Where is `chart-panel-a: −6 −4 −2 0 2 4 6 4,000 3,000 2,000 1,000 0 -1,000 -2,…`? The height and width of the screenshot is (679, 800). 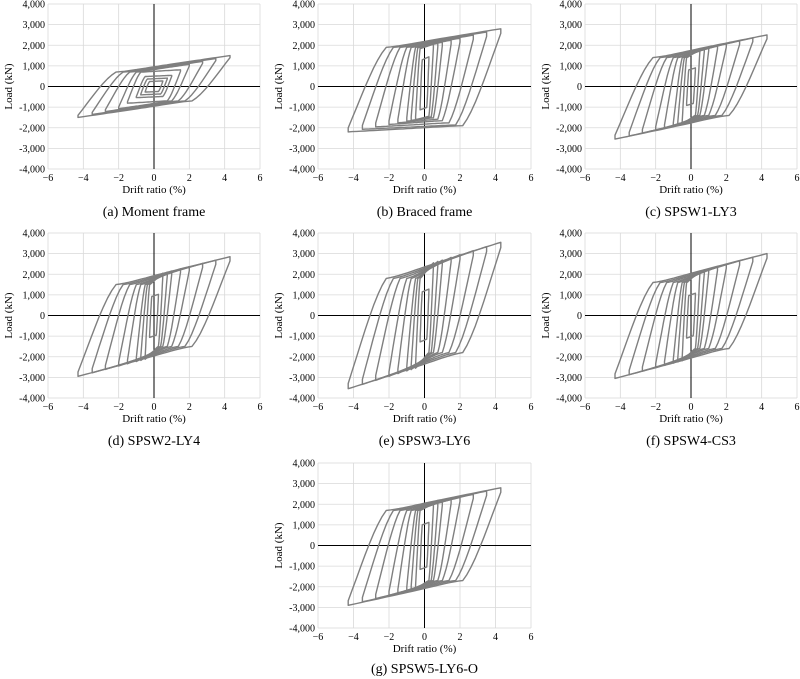
chart-panel-a: −6 −4 −2 0 2 4 6 4,000 3,000 2,000 1,000 0 -1,000 -2,… is located at coordinates (133, 110).